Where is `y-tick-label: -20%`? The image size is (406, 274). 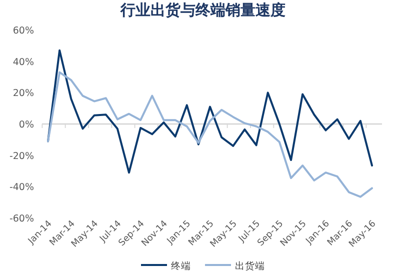
y-tick-label: -20% is located at coordinates (21, 156).